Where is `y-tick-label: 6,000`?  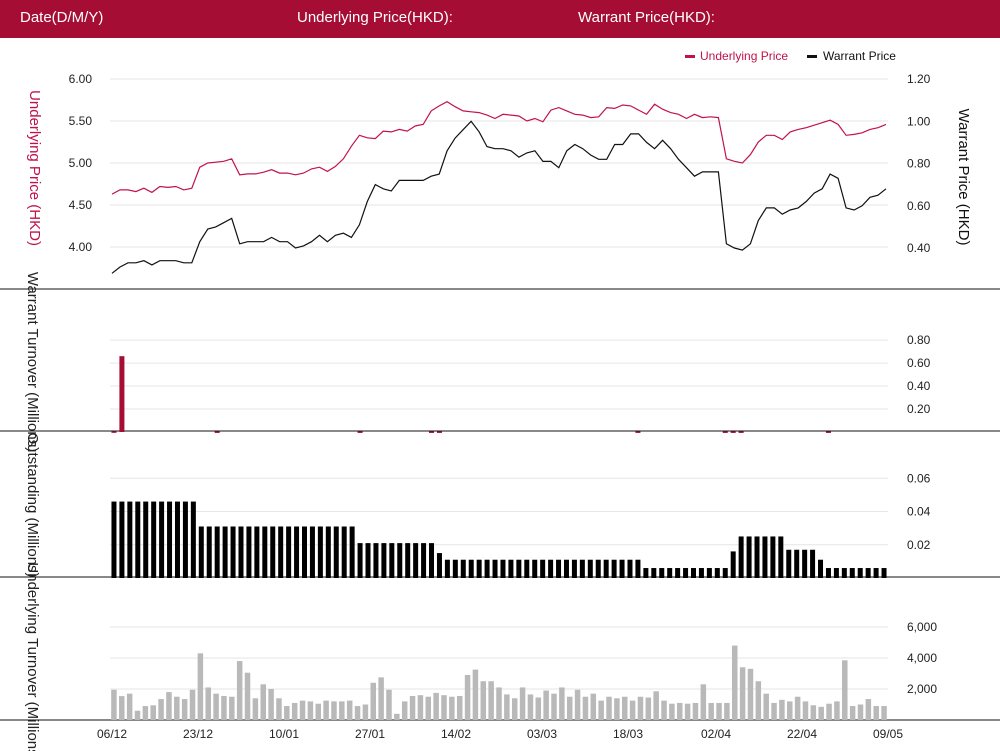
y-tick-label: 6,000 is located at coordinates (922, 627).